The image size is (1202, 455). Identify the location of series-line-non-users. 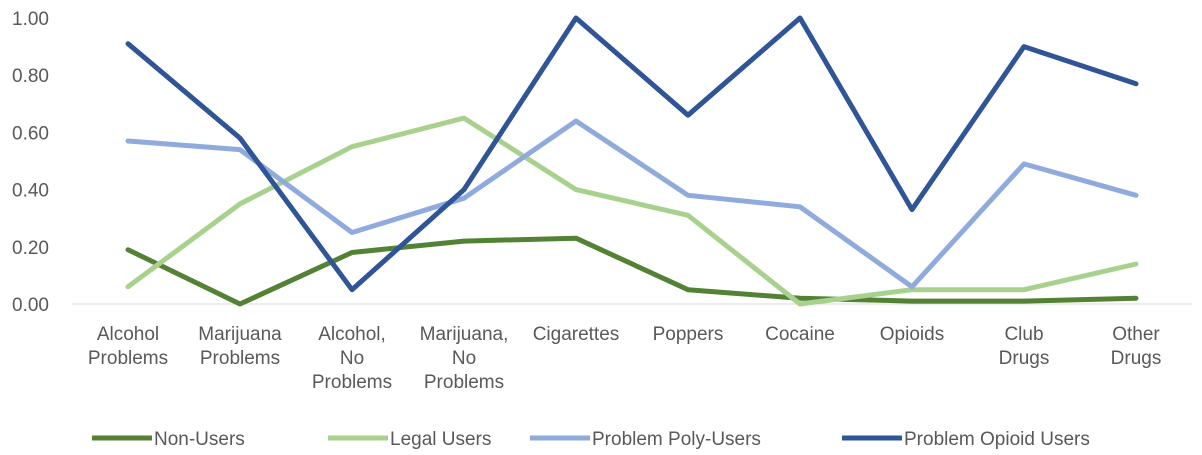
(632, 271).